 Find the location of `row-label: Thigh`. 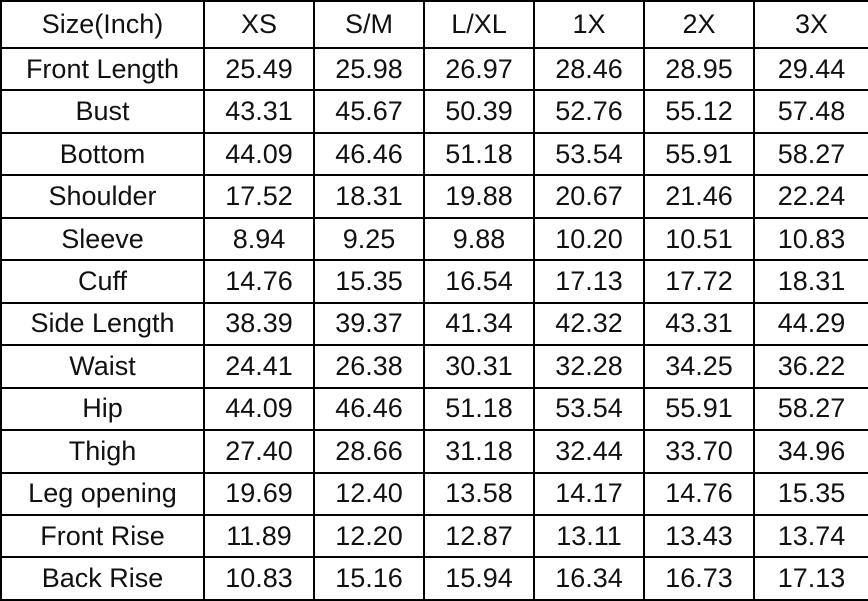

row-label: Thigh is located at coordinates (102, 451).